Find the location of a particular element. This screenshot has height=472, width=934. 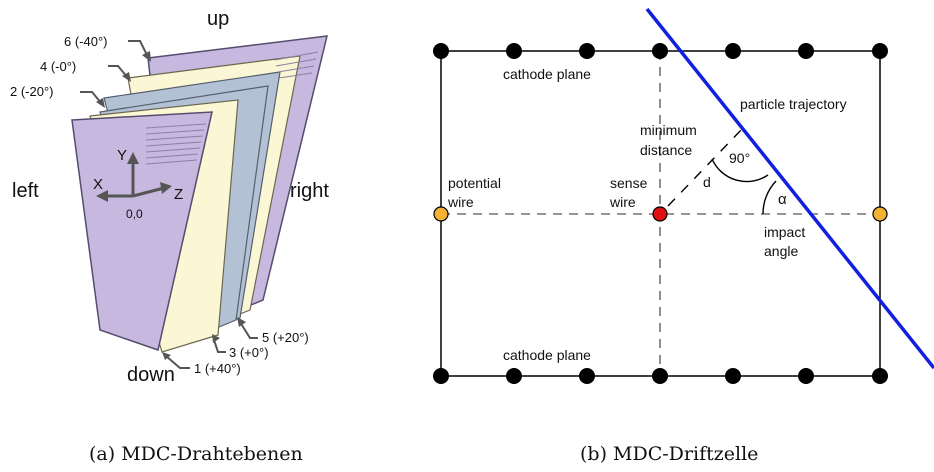

minimum-distance-line is located at coordinates (705, 167).